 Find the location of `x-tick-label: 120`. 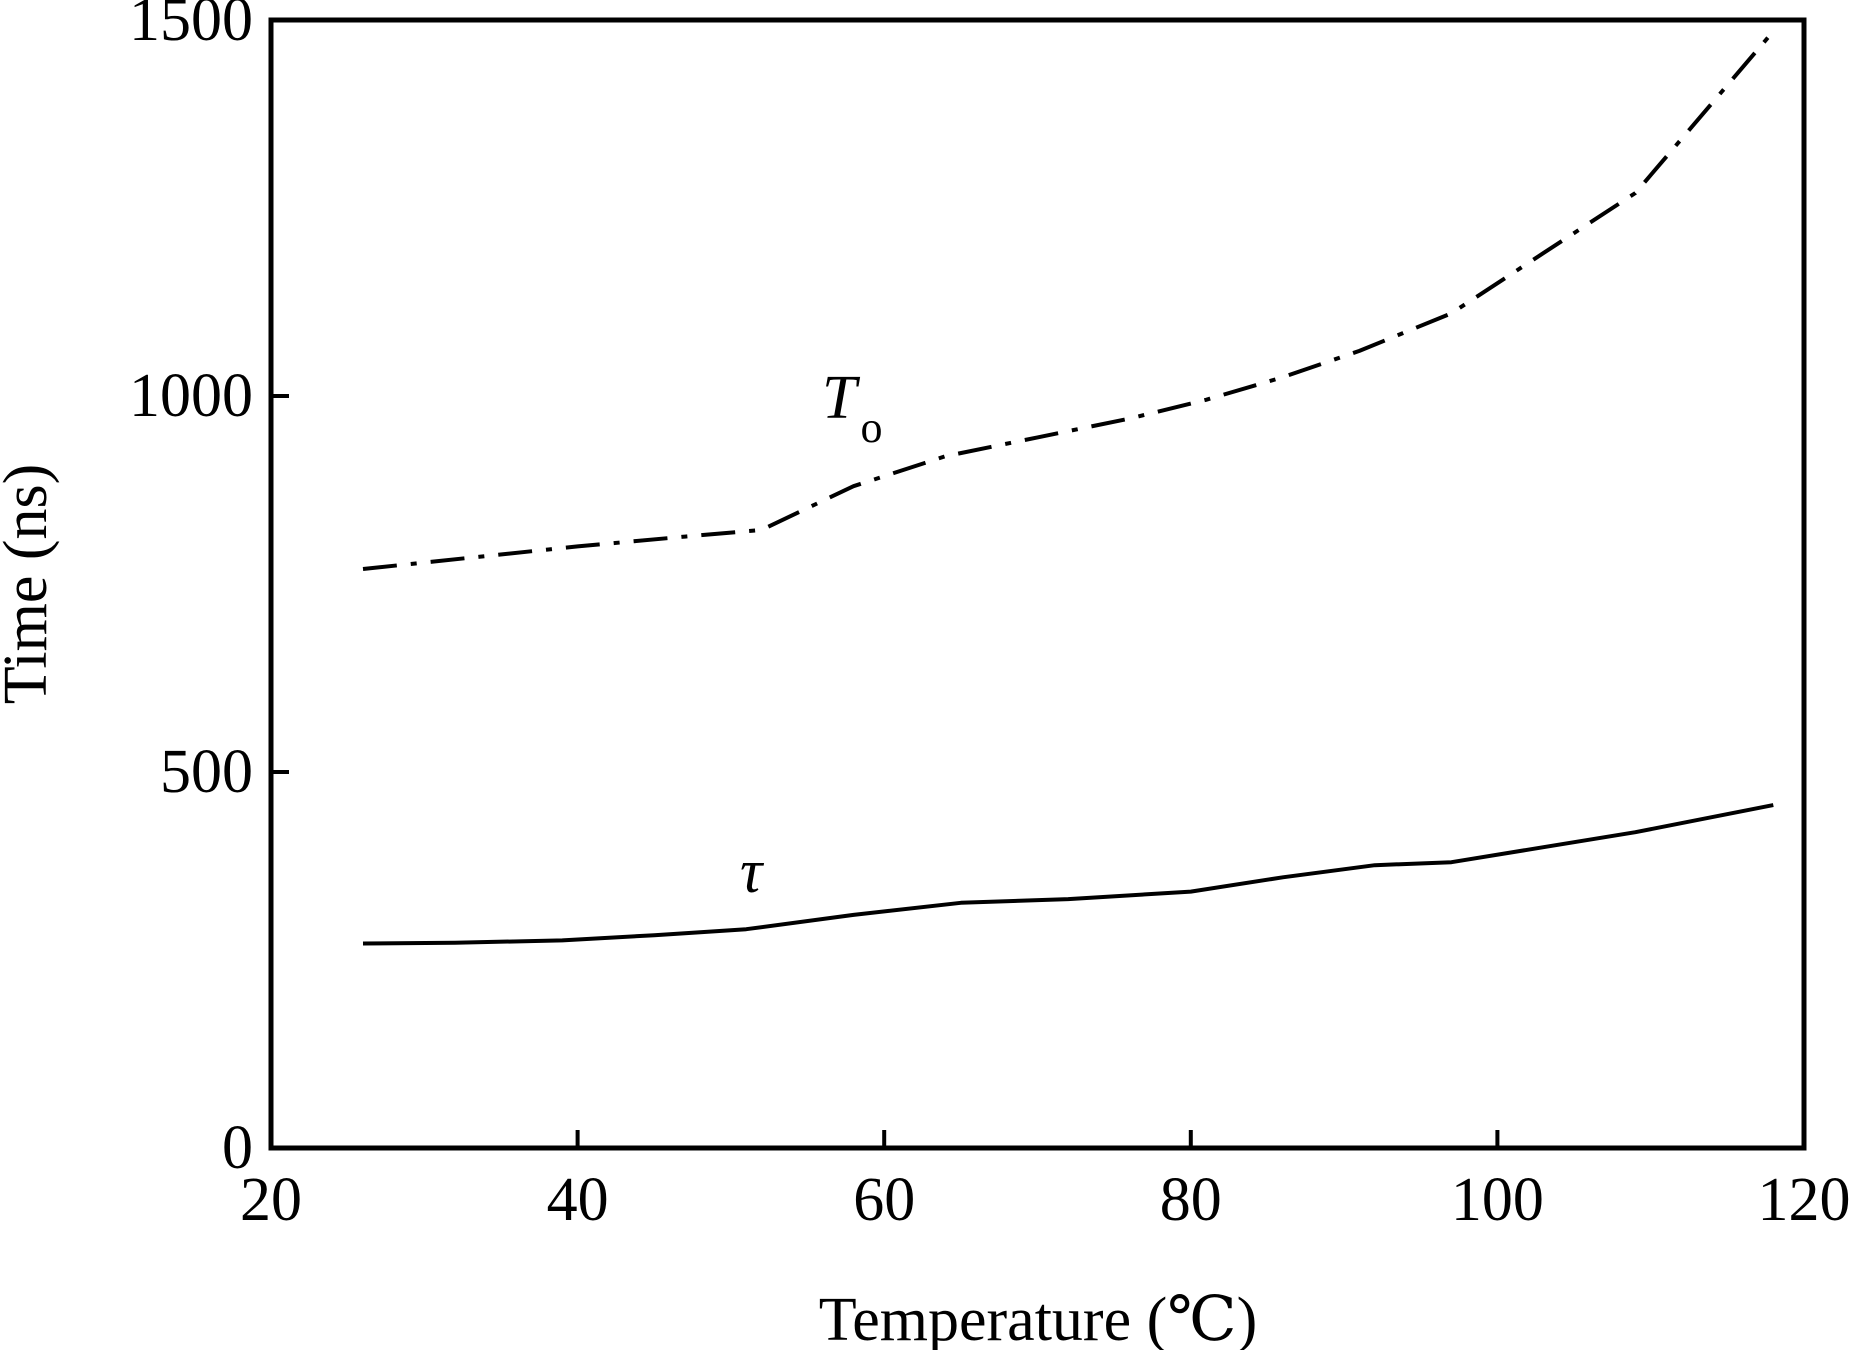

x-tick-label: 120 is located at coordinates (1803, 1200).